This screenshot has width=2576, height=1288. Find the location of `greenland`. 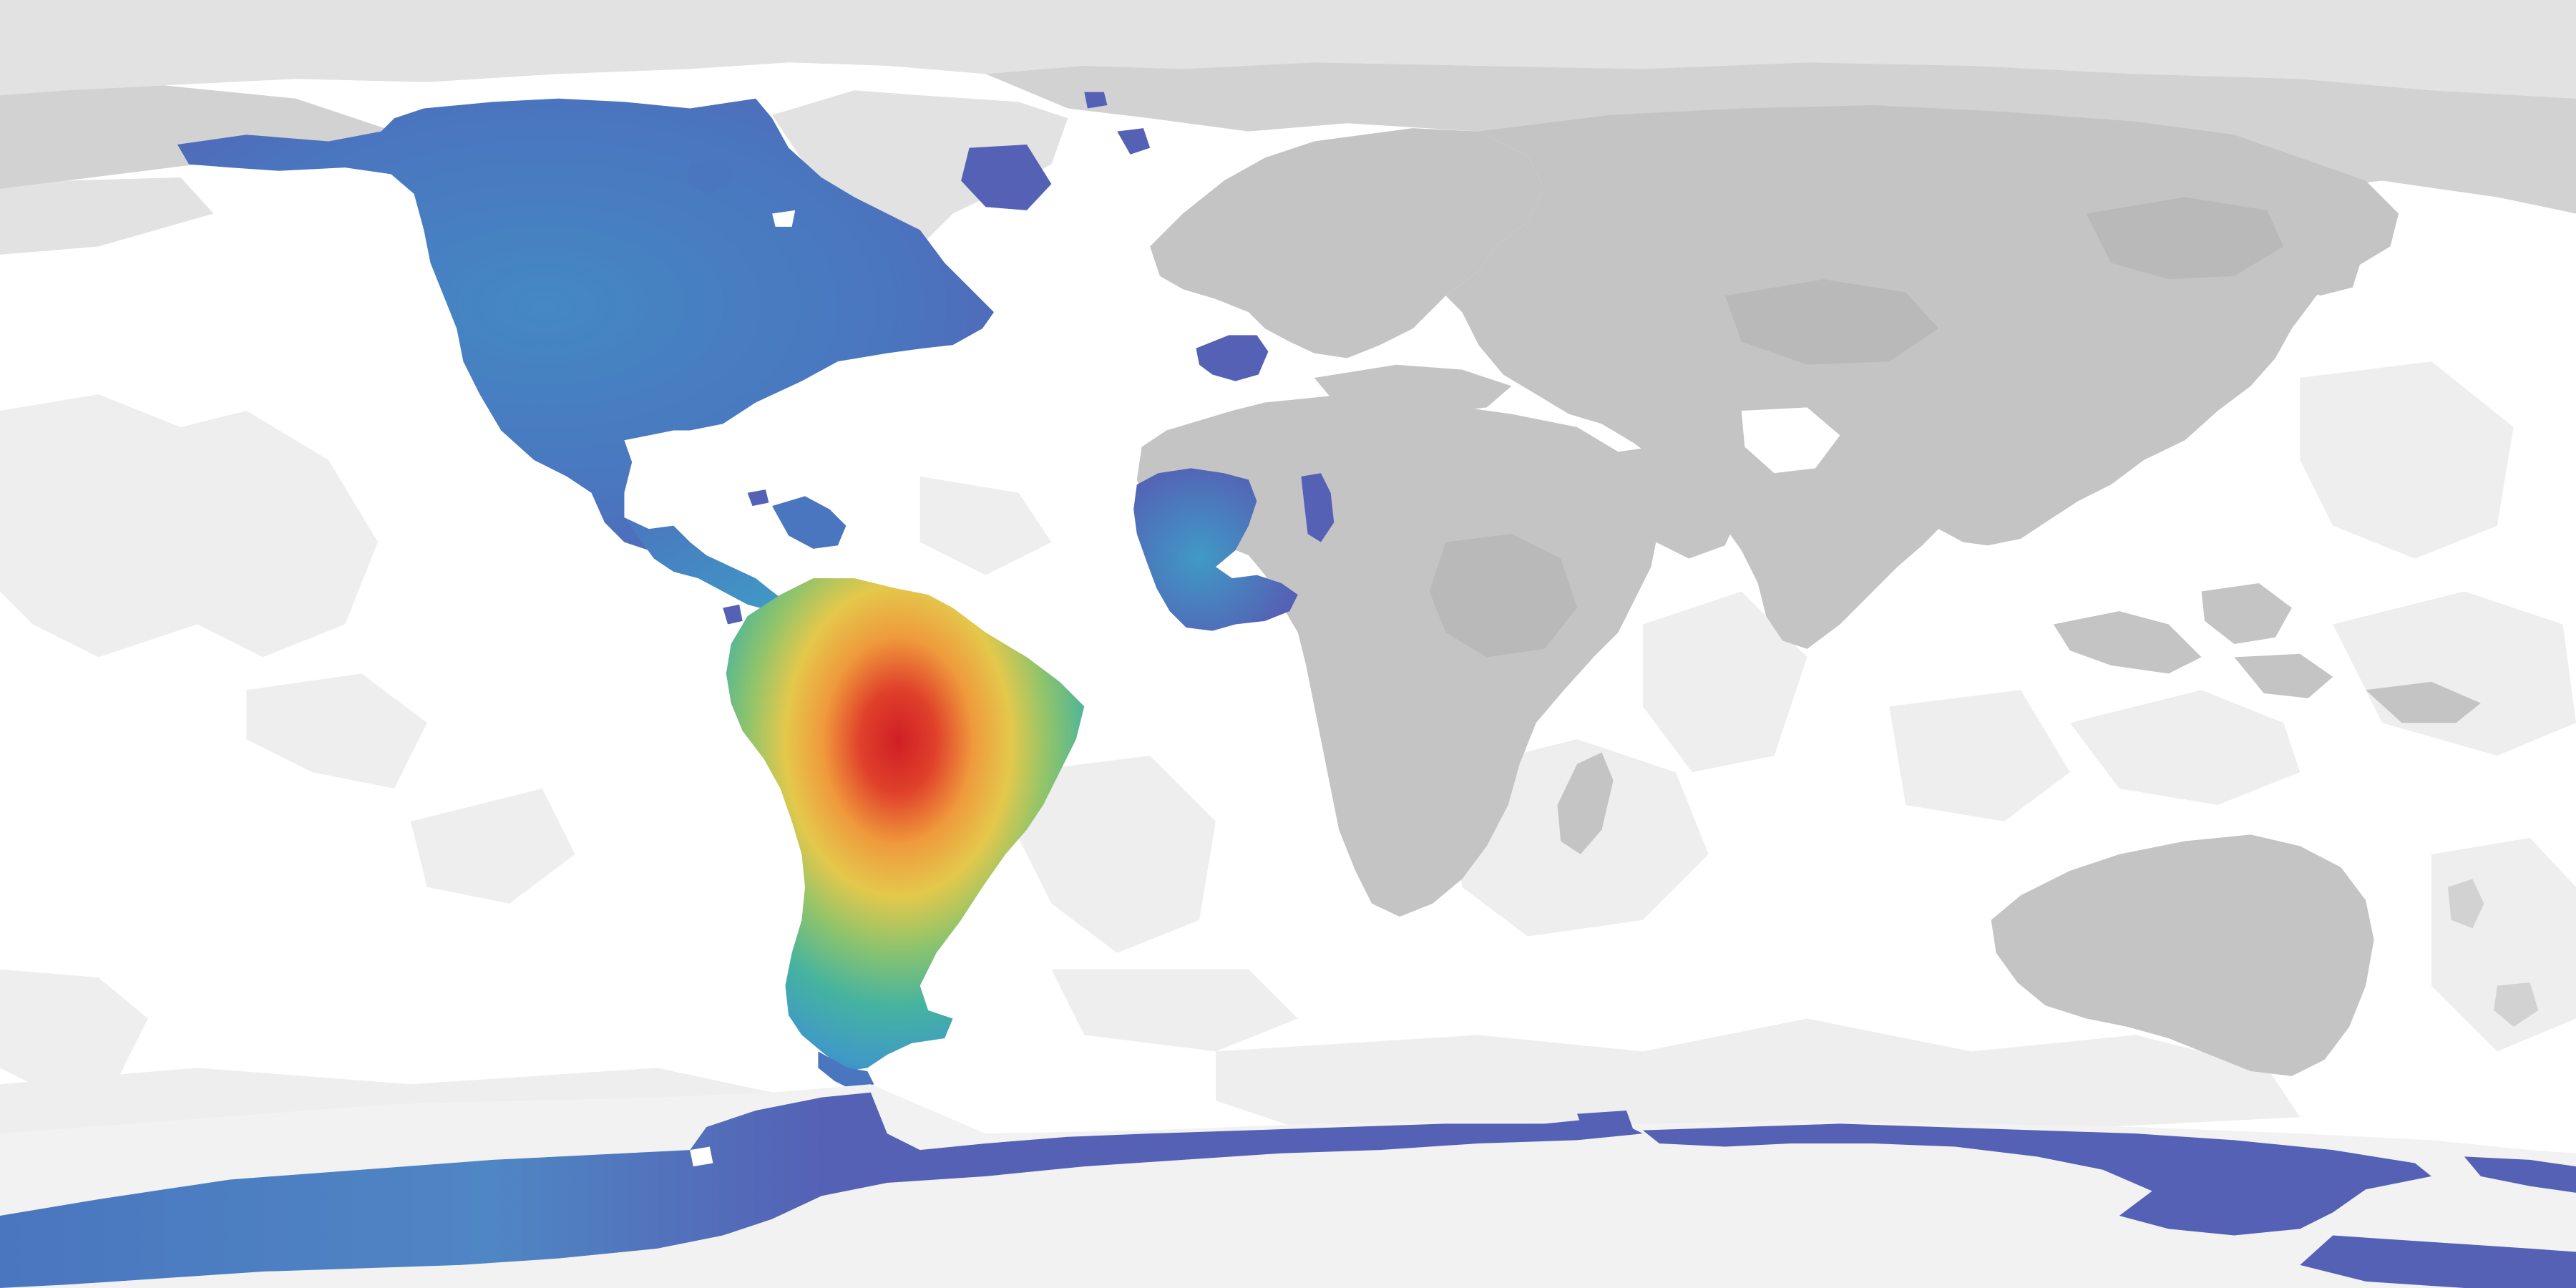

greenland is located at coordinates (961, 176).